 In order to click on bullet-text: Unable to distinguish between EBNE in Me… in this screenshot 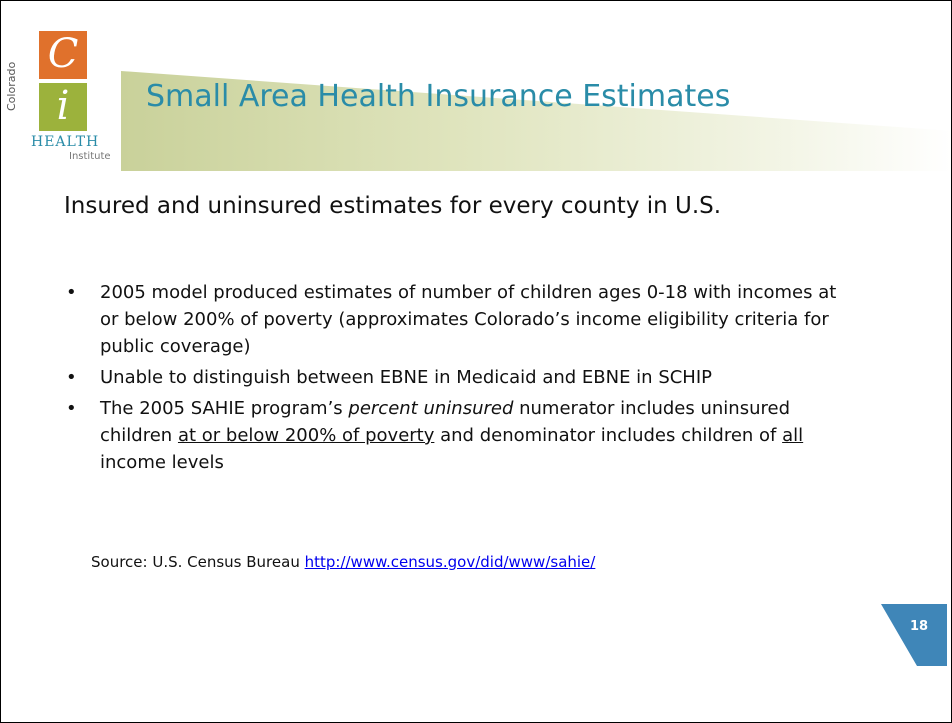, I will do `click(406, 377)`.